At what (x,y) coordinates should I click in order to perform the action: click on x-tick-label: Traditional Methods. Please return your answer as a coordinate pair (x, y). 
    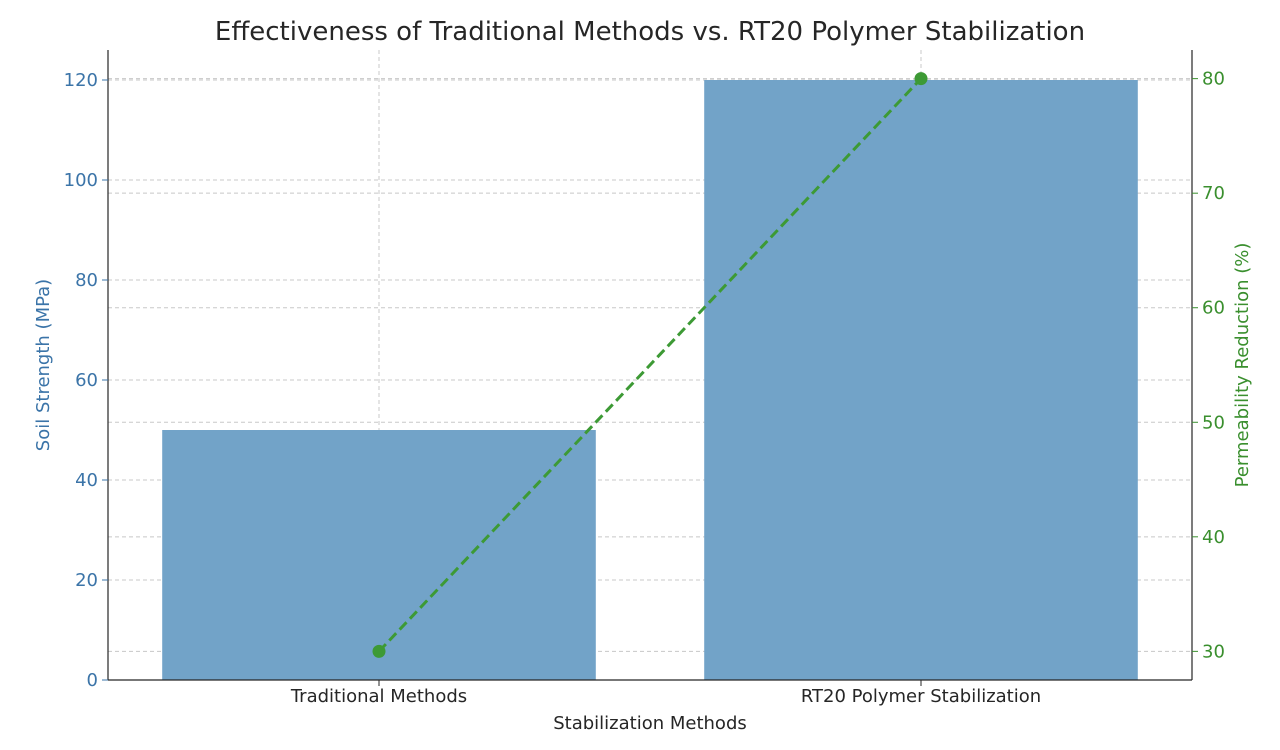
    Looking at the image, I should click on (378, 696).